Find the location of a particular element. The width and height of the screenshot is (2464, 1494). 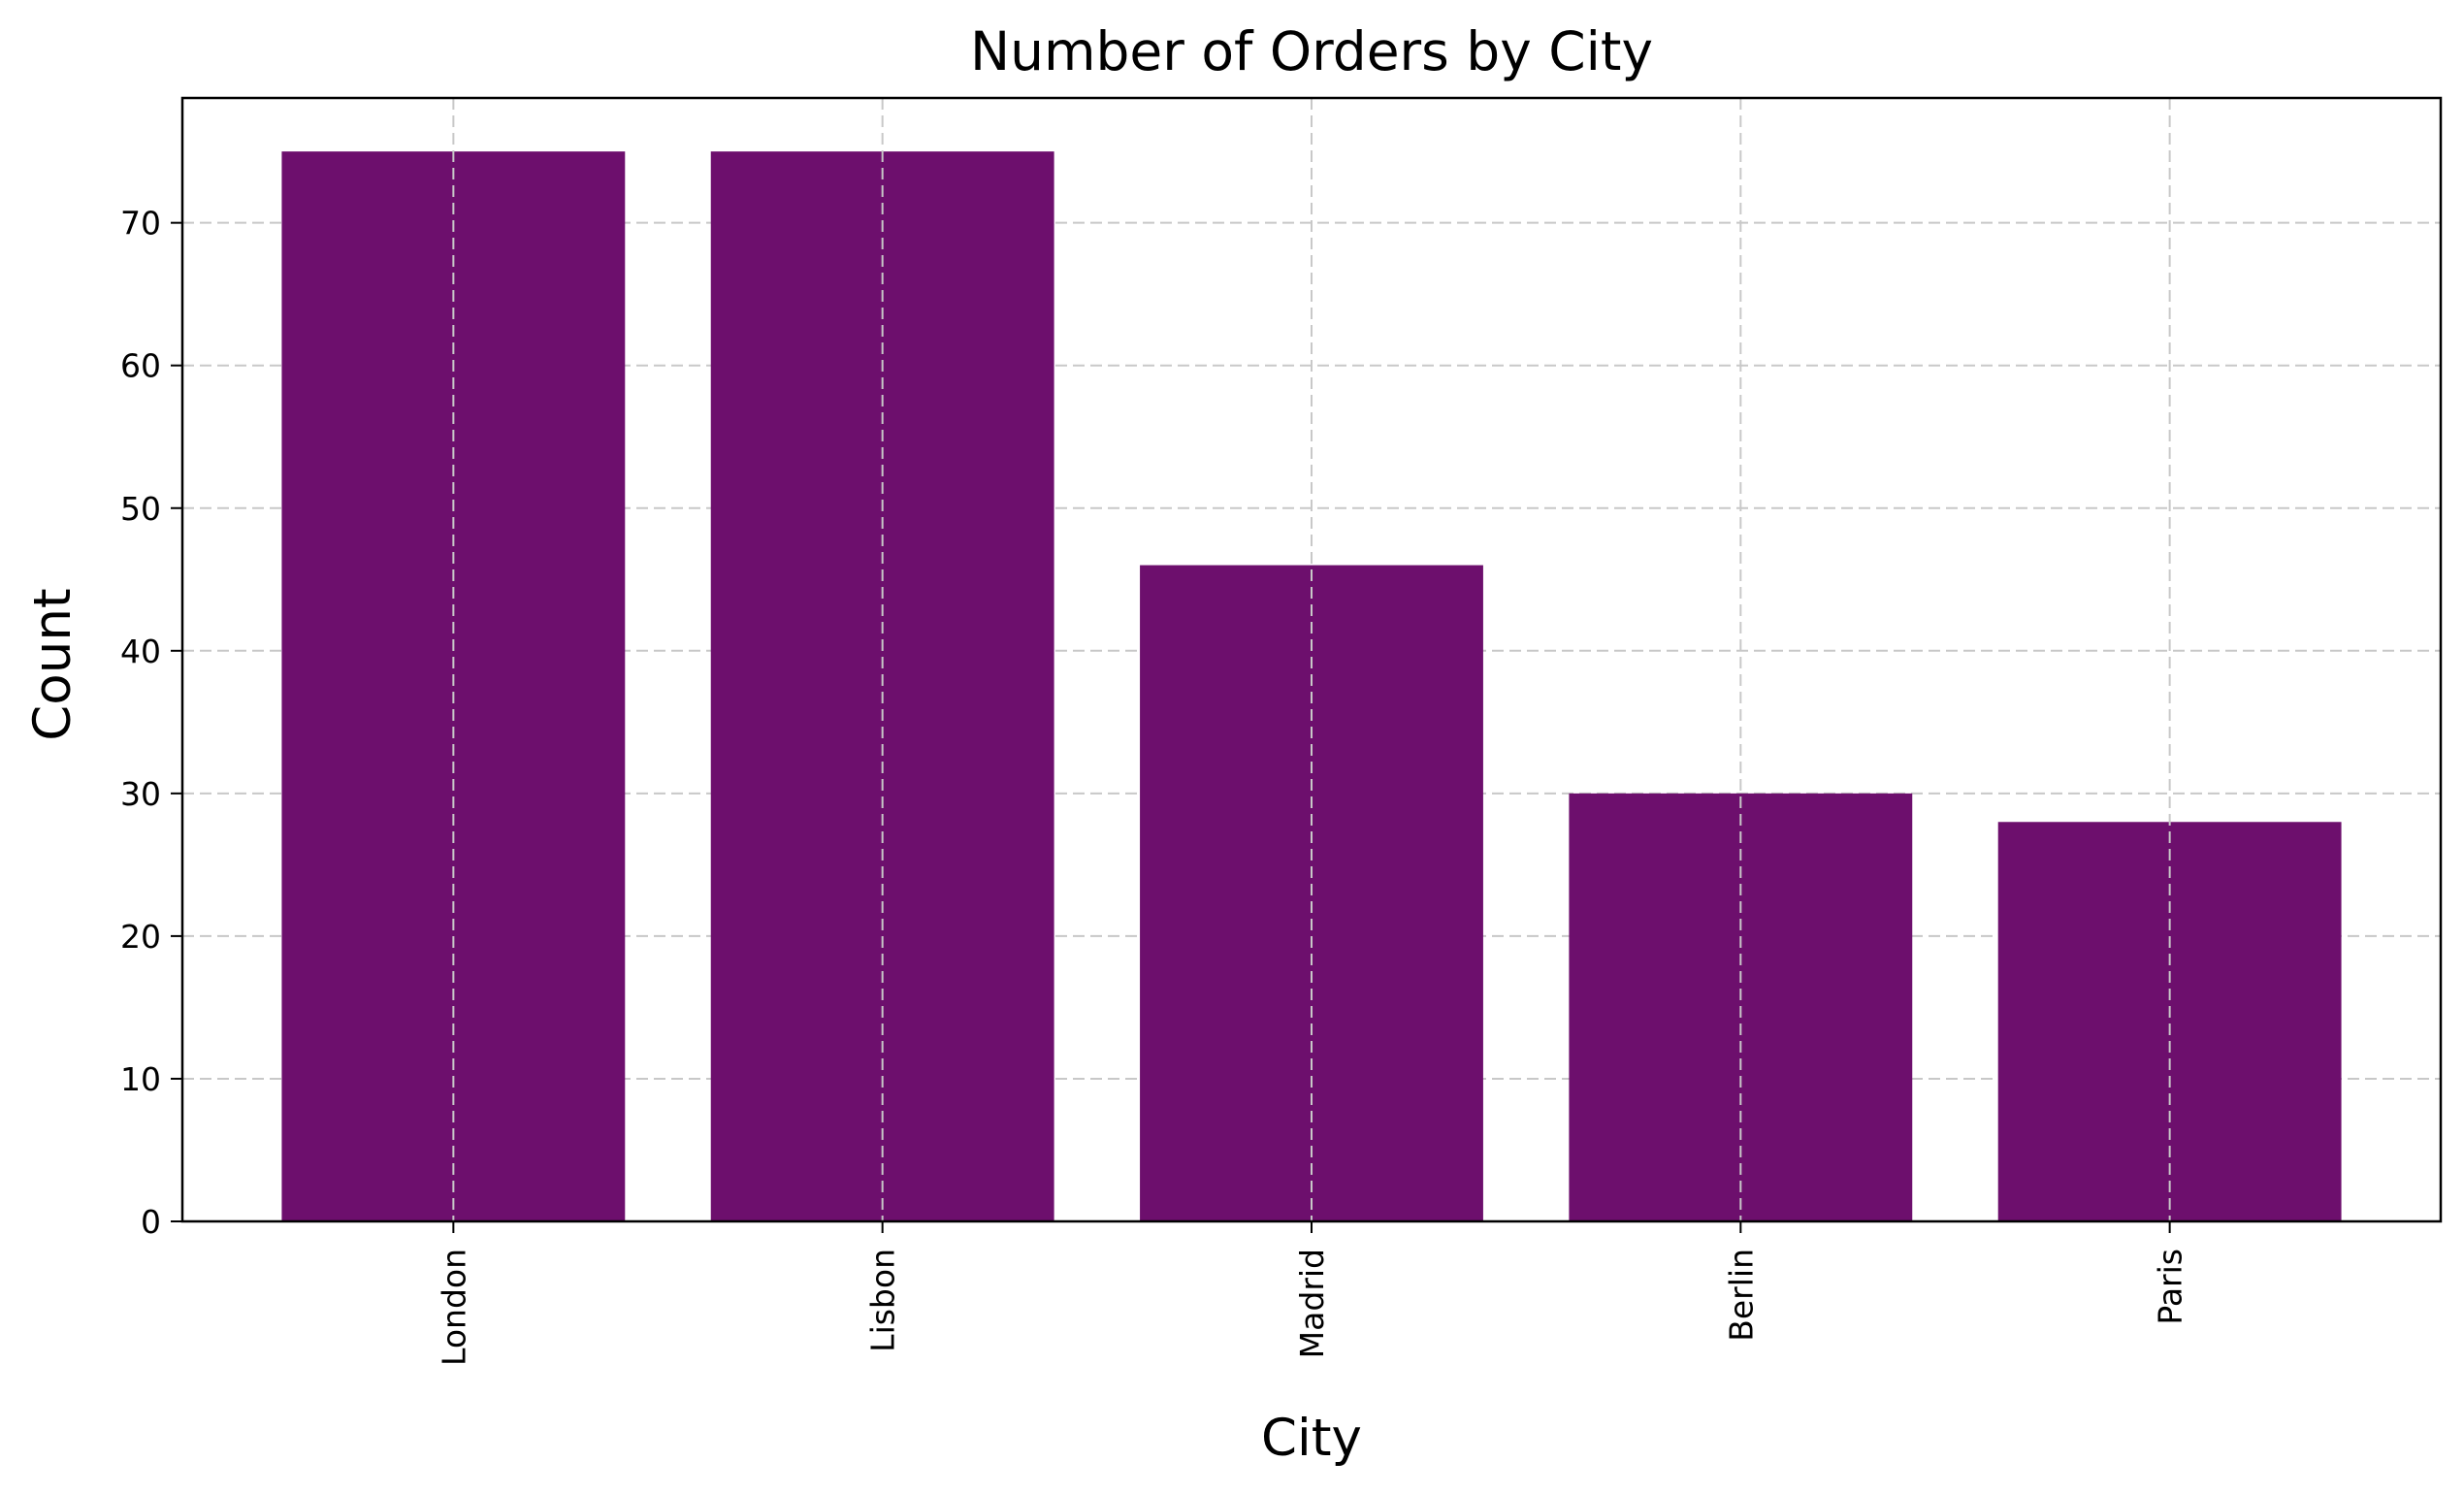

chart-title: Number of Orders by City is located at coordinates (1311, 51).